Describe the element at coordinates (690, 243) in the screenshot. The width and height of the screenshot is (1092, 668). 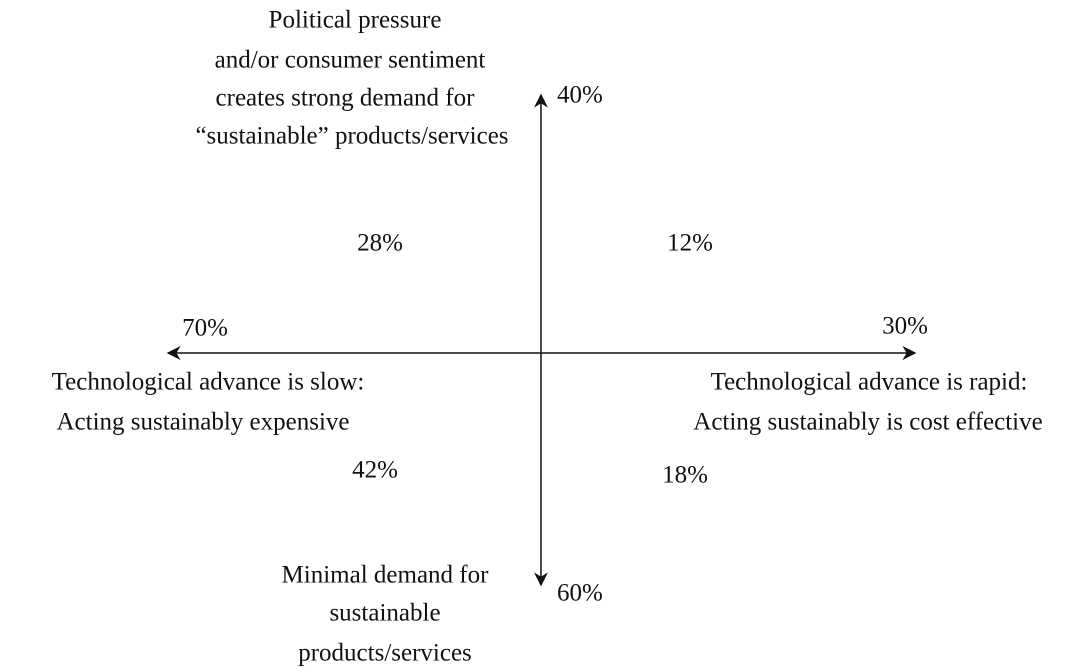
I see `quadrant-share: 12%` at that location.